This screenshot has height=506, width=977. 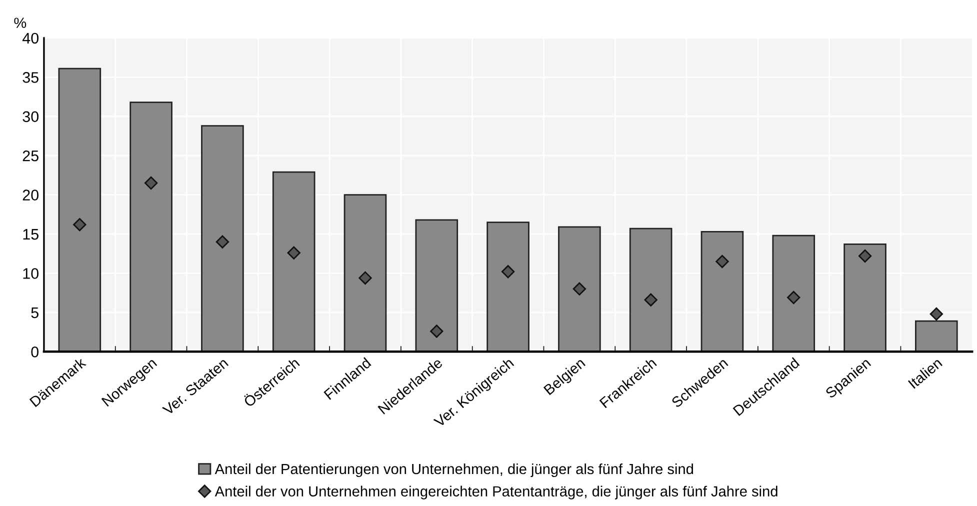 I want to click on y-tick-label: 40, so click(x=30, y=38).